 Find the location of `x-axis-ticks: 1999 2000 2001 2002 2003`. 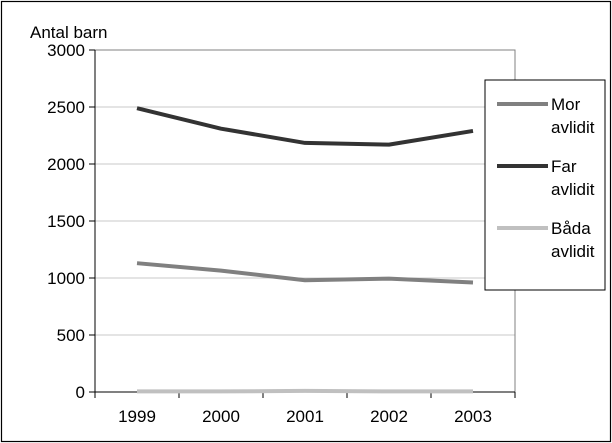

x-axis-ticks: 1999 2000 2001 2002 2003 is located at coordinates (305, 416).